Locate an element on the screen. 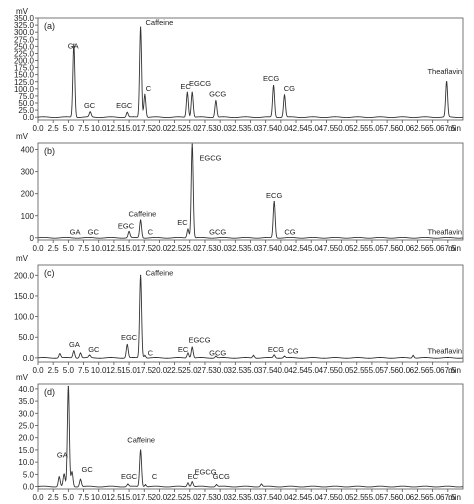  x-tick-label: 47.5 is located at coordinates (327, 128).